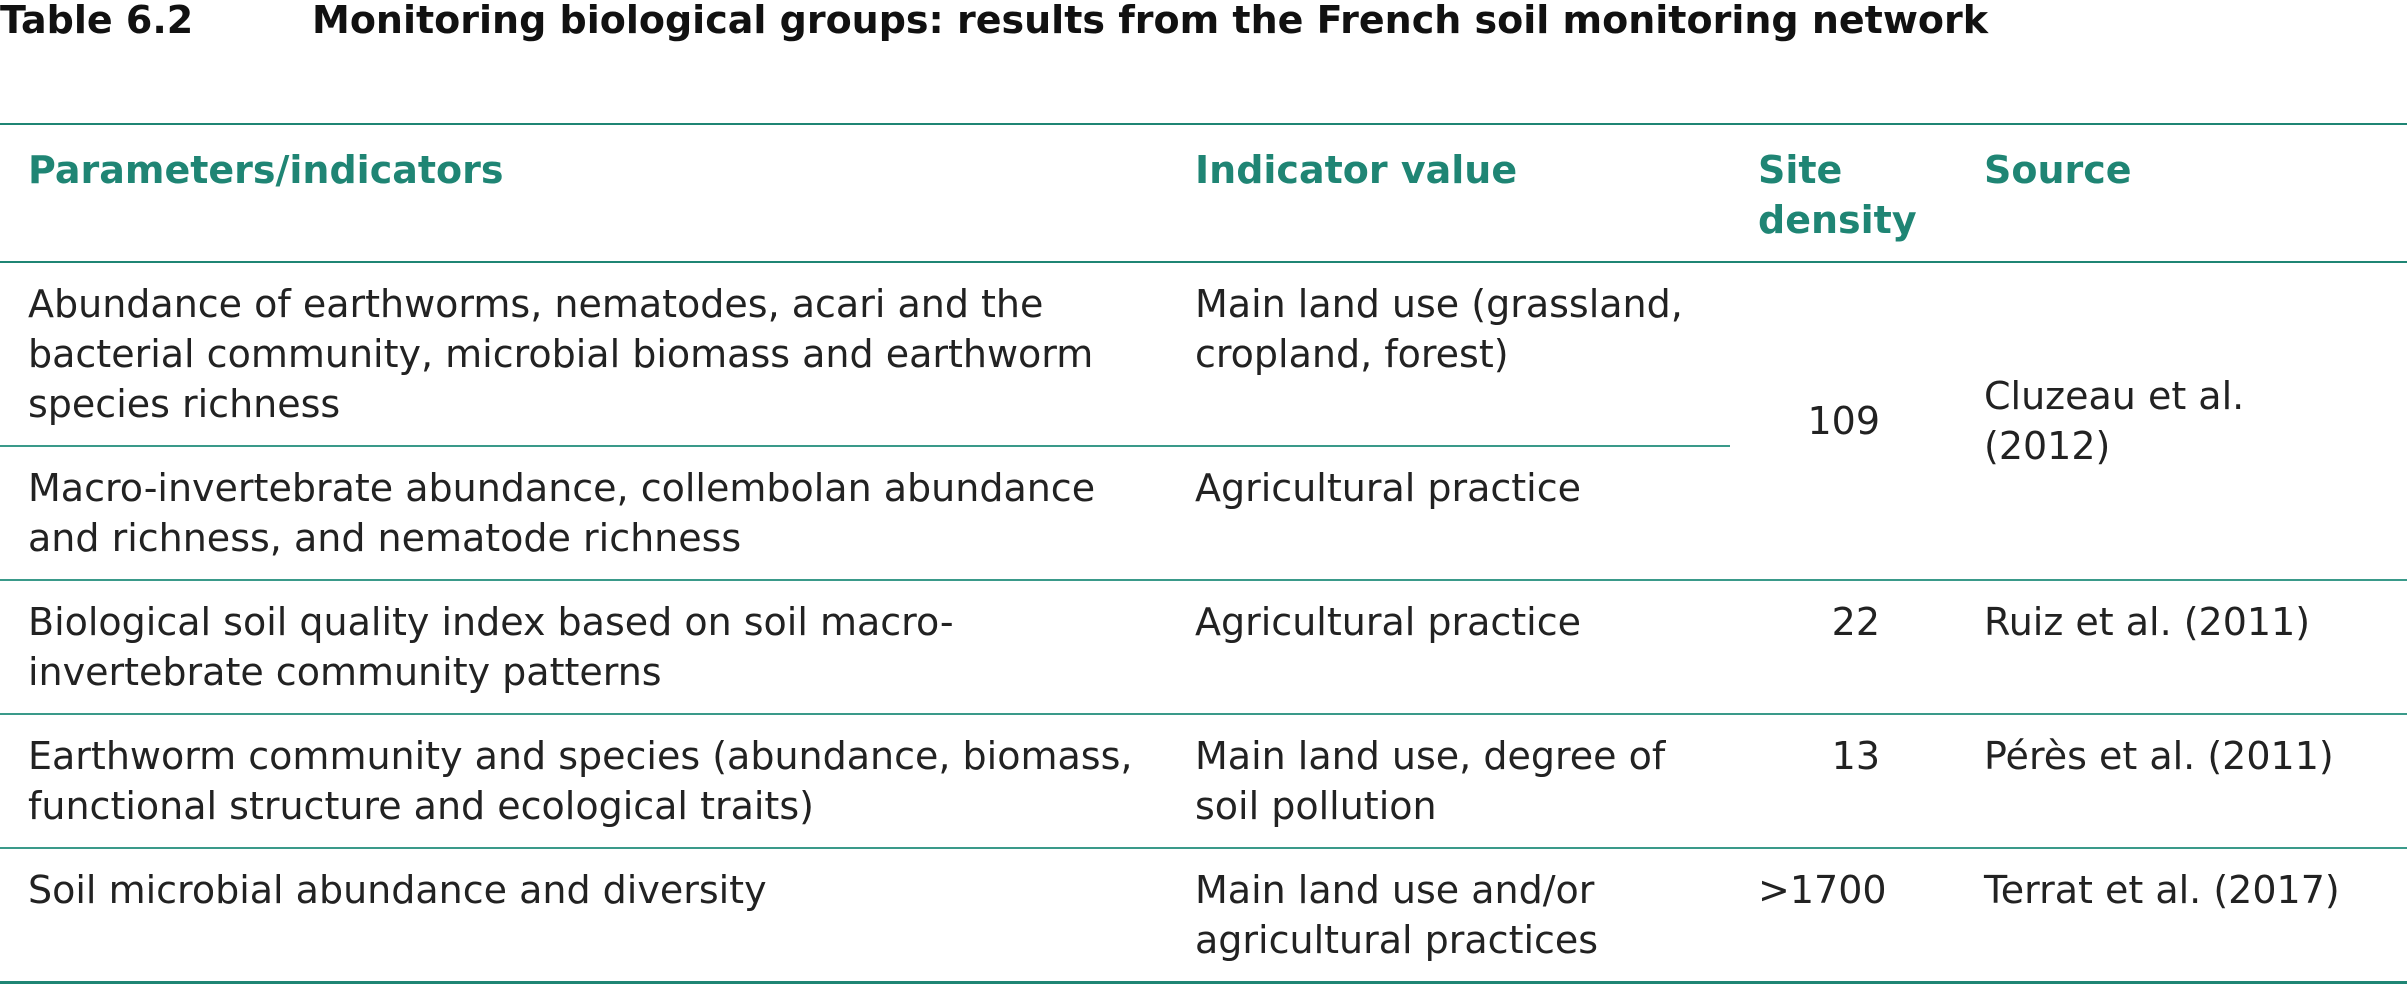 This screenshot has height=1000, width=2407. Describe the element at coordinates (583, 916) in the screenshot. I see `cell-parameters: Soil microbial abundance and diversity` at that location.